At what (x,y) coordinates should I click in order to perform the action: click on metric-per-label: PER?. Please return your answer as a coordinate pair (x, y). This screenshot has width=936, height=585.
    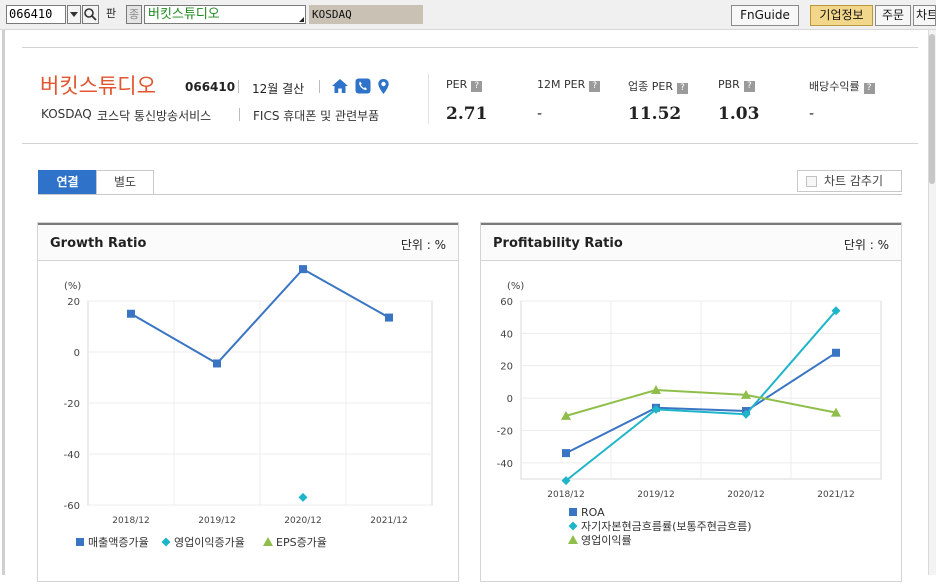
    Looking at the image, I should click on (464, 85).